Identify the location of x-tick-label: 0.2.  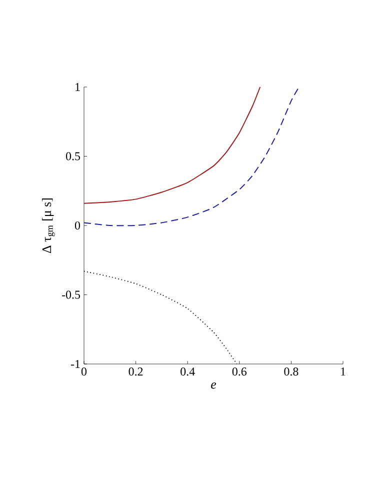
(135, 372).